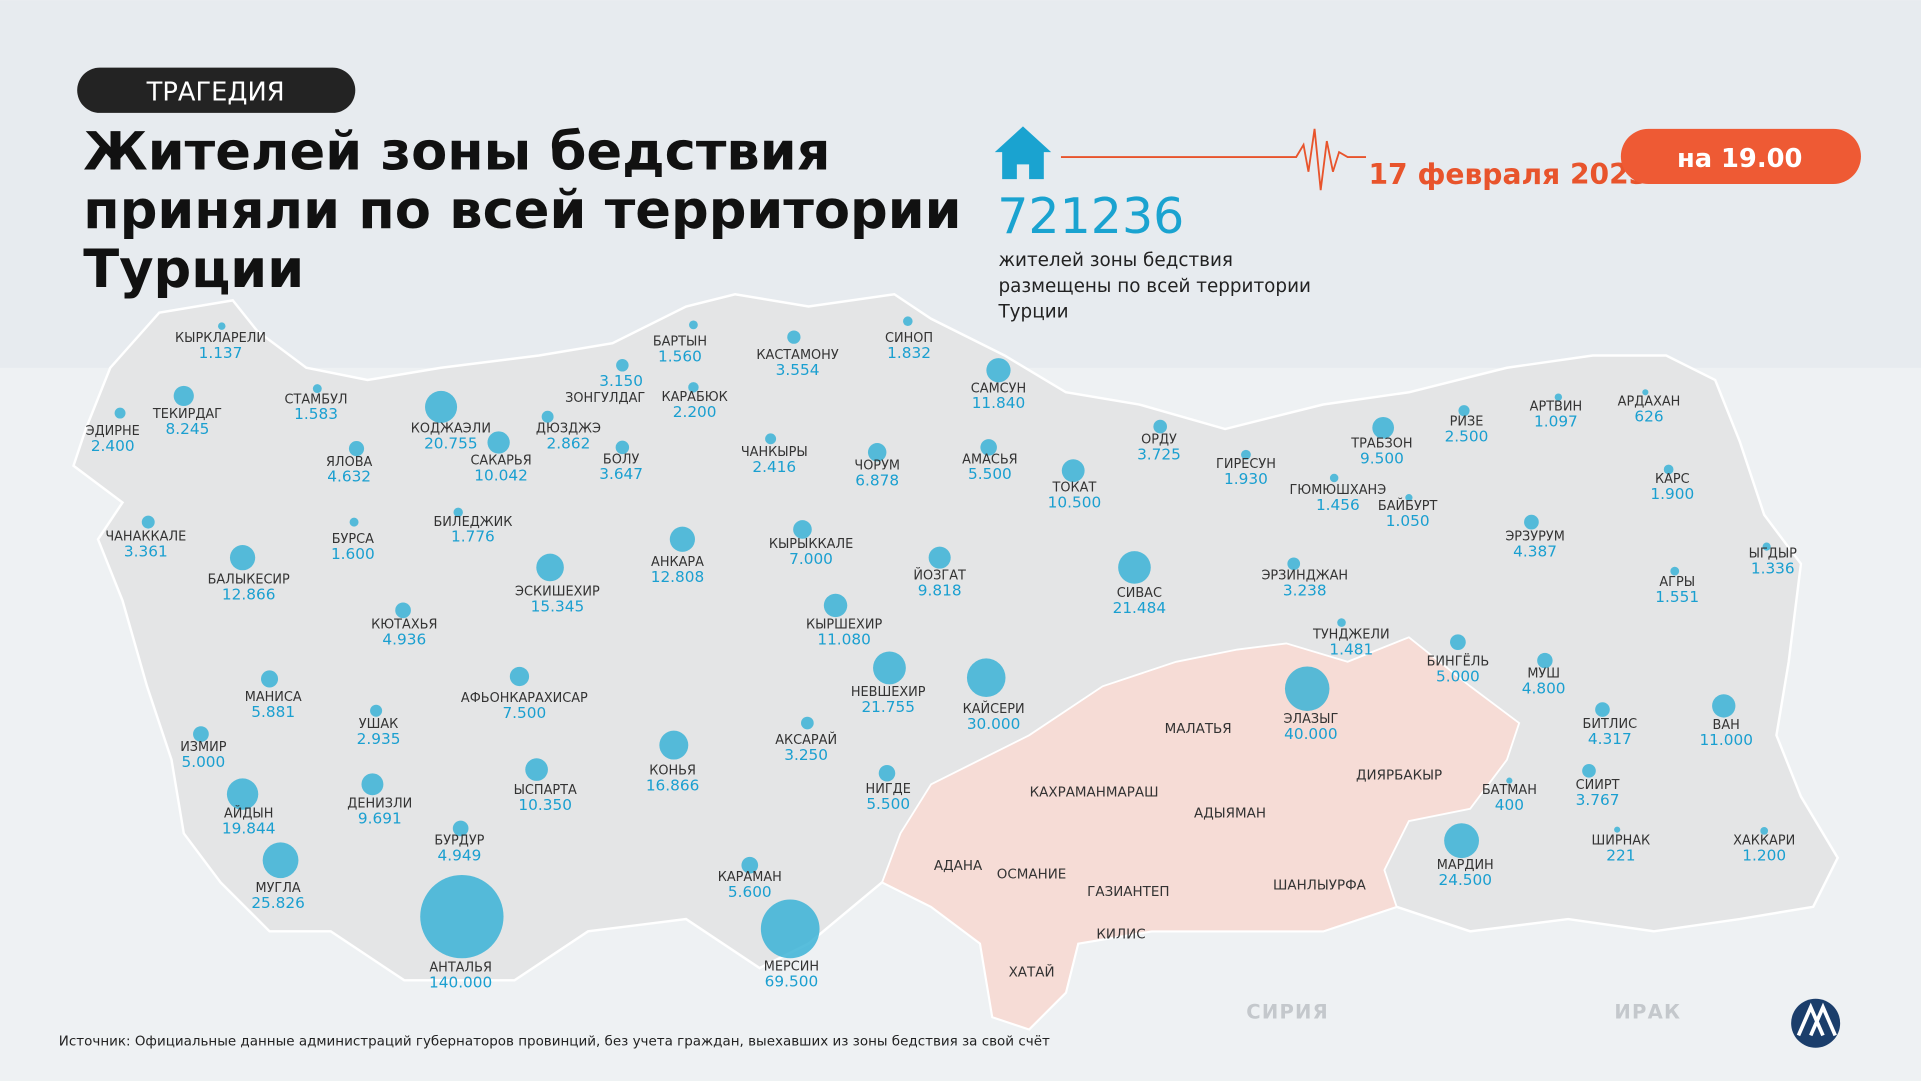 The height and width of the screenshot is (1081, 1921). What do you see at coordinates (1458, 661) in the screenshot?
I see `province-name: БИНГЁЛЬ` at bounding box center [1458, 661].